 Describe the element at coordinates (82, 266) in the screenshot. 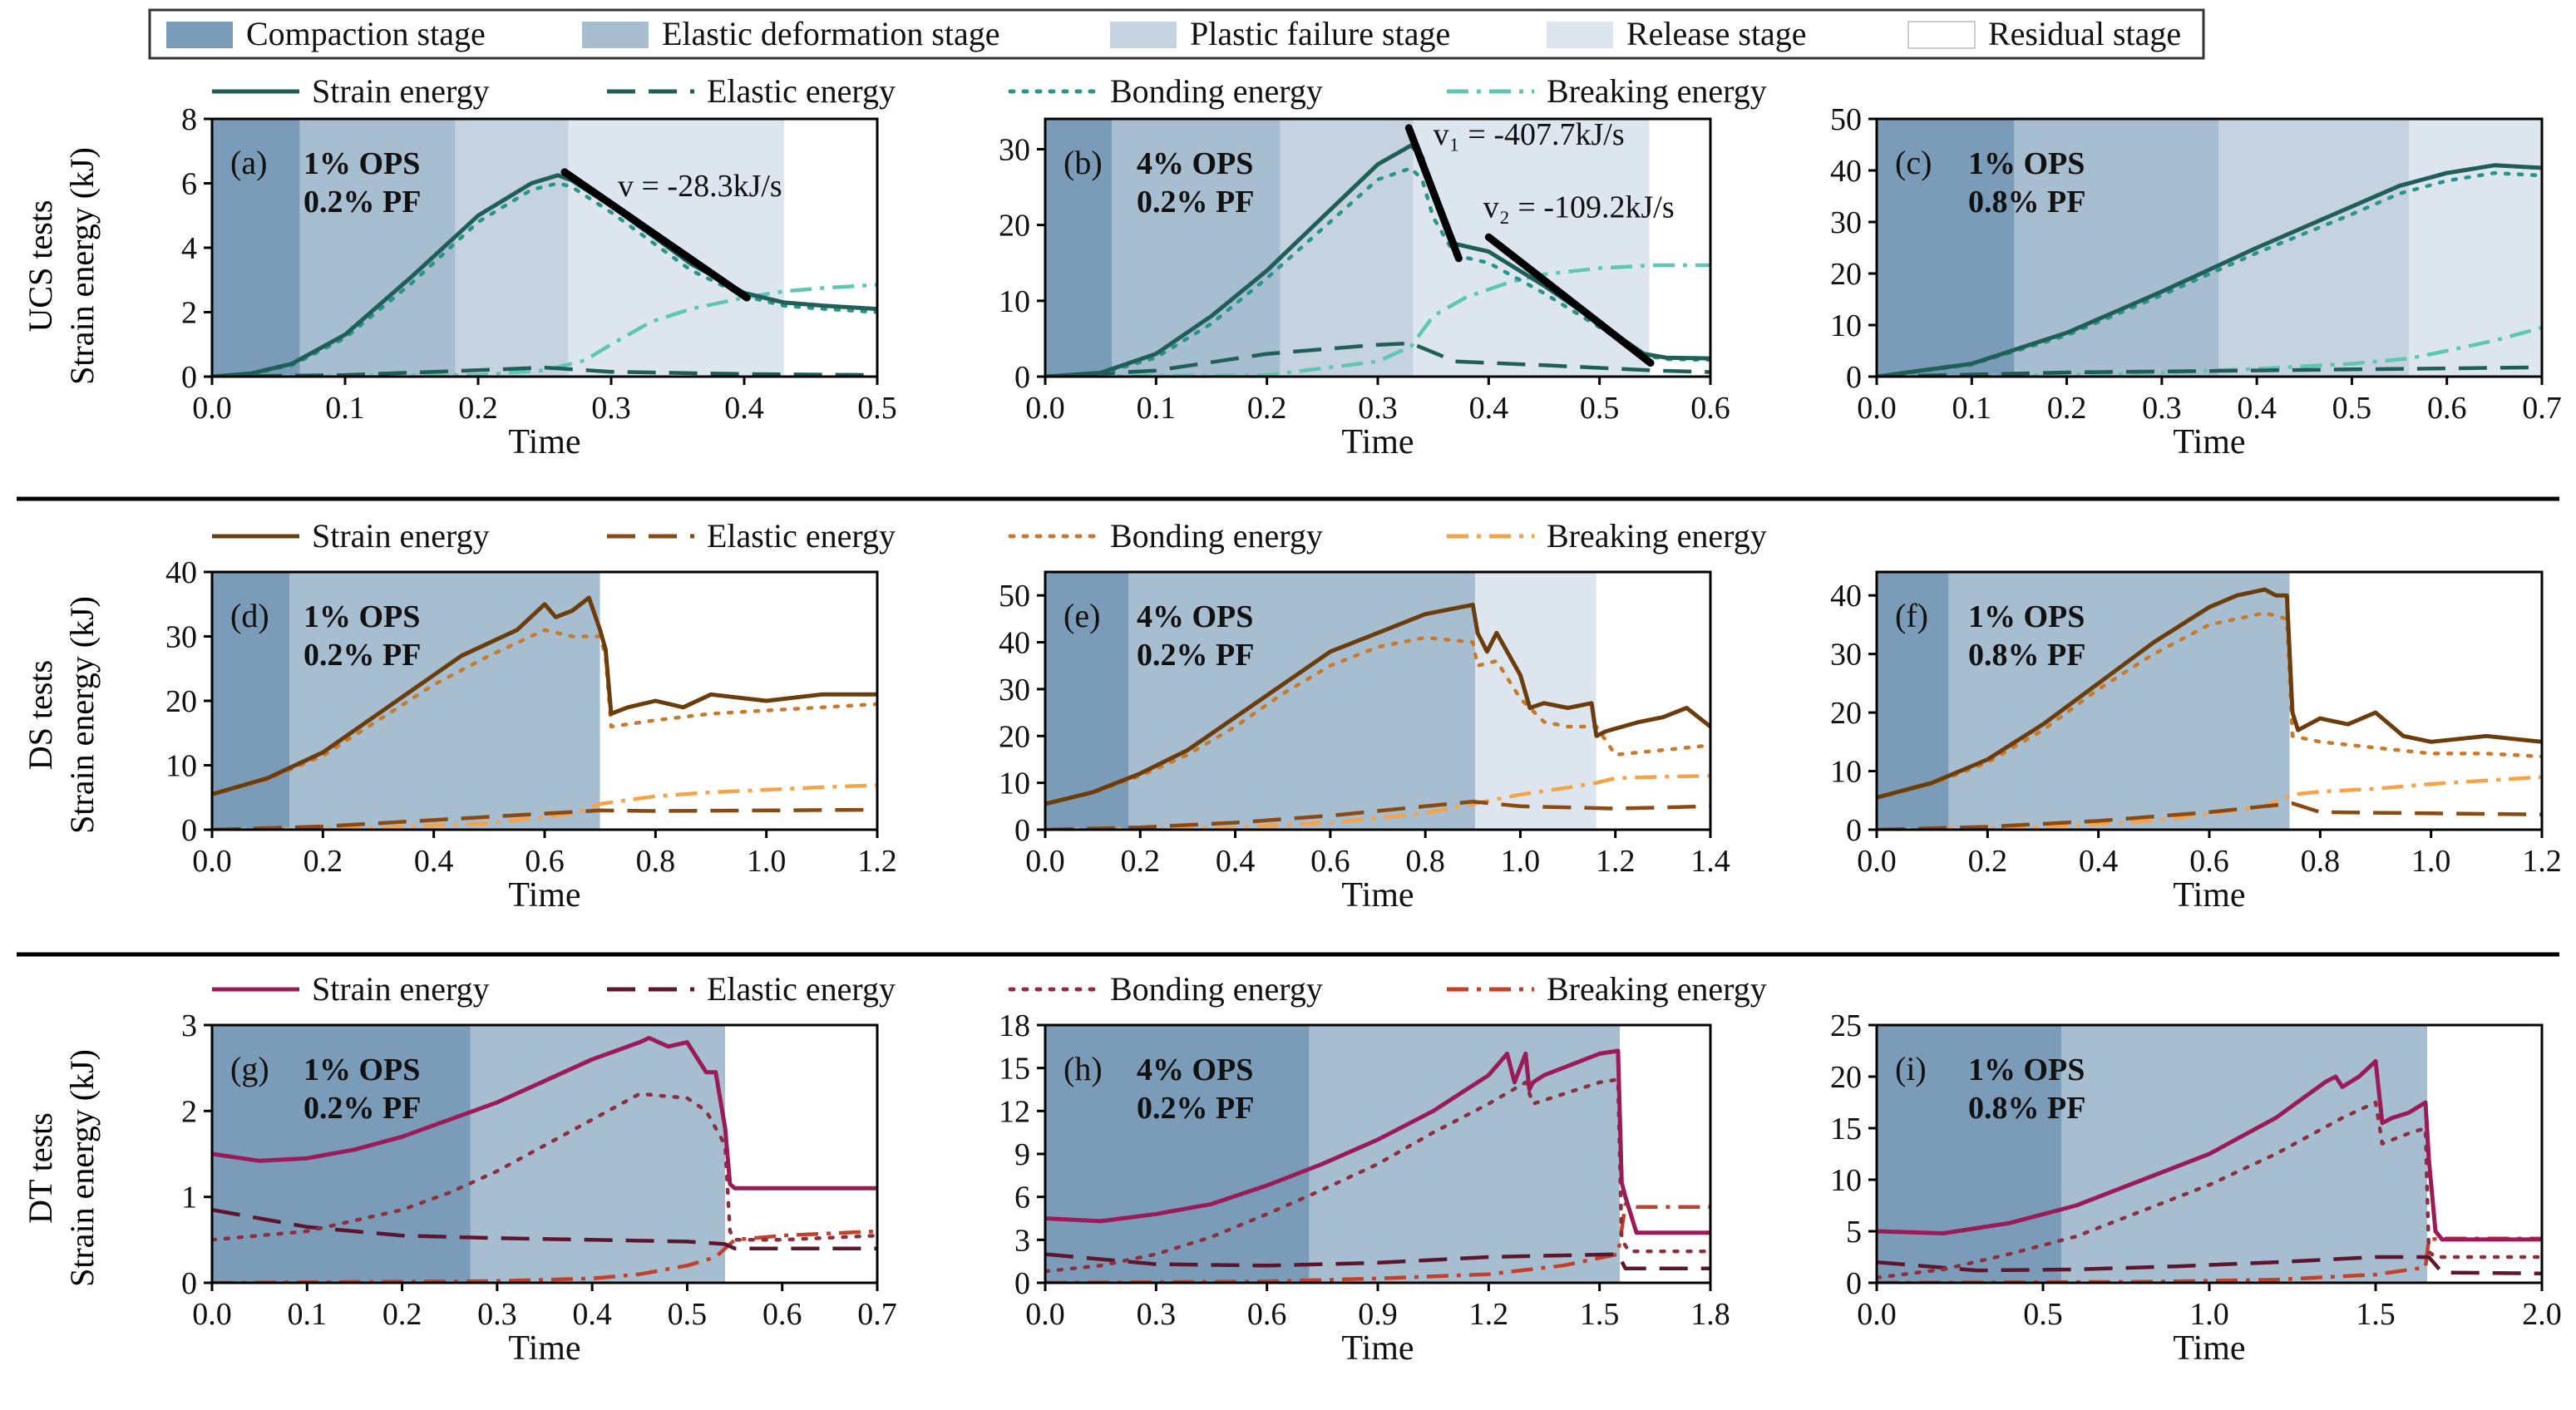

I see `y-axis-label-row-1: Strain energy (kJ)` at that location.